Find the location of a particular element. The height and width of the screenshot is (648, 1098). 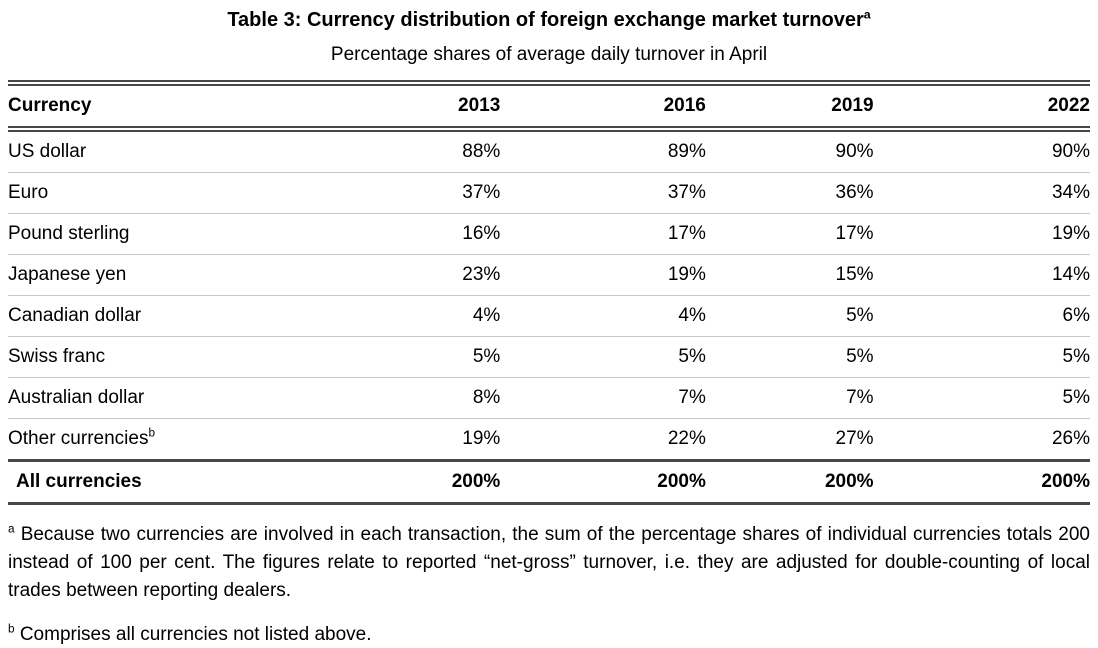

col-header-2013: 2013 is located at coordinates (395, 106).